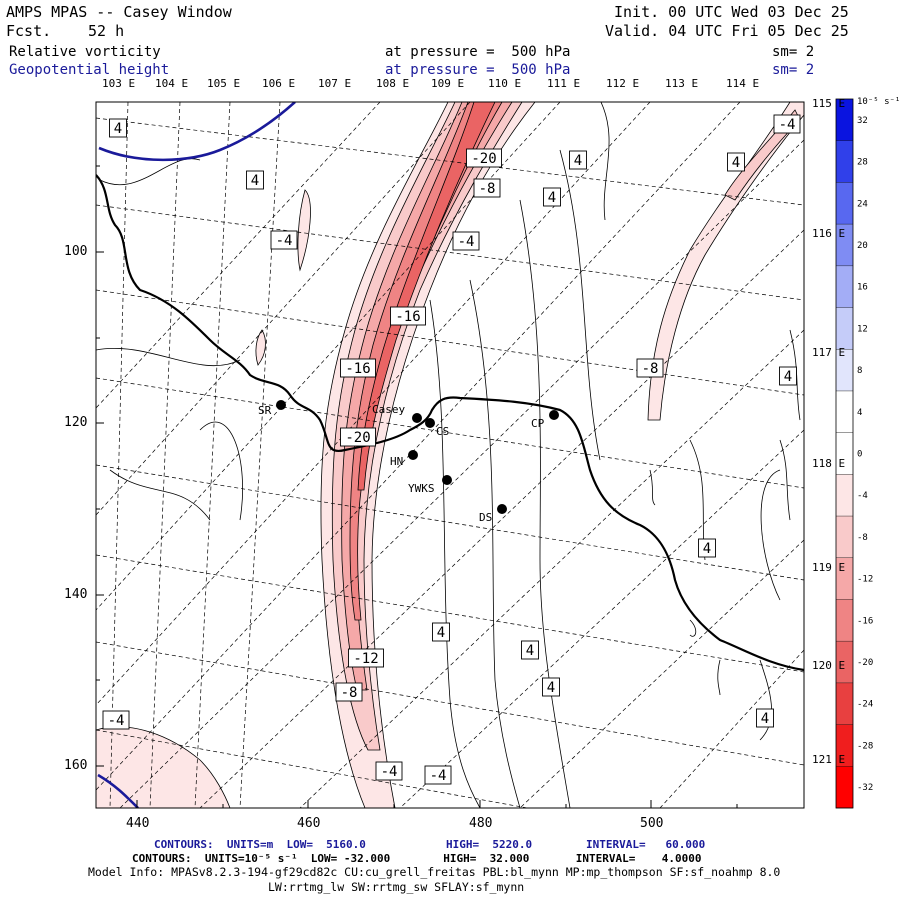 The height and width of the screenshot is (900, 900). What do you see at coordinates (865, 746) in the screenshot?
I see `colorbar-tick-label: -28` at bounding box center [865, 746].